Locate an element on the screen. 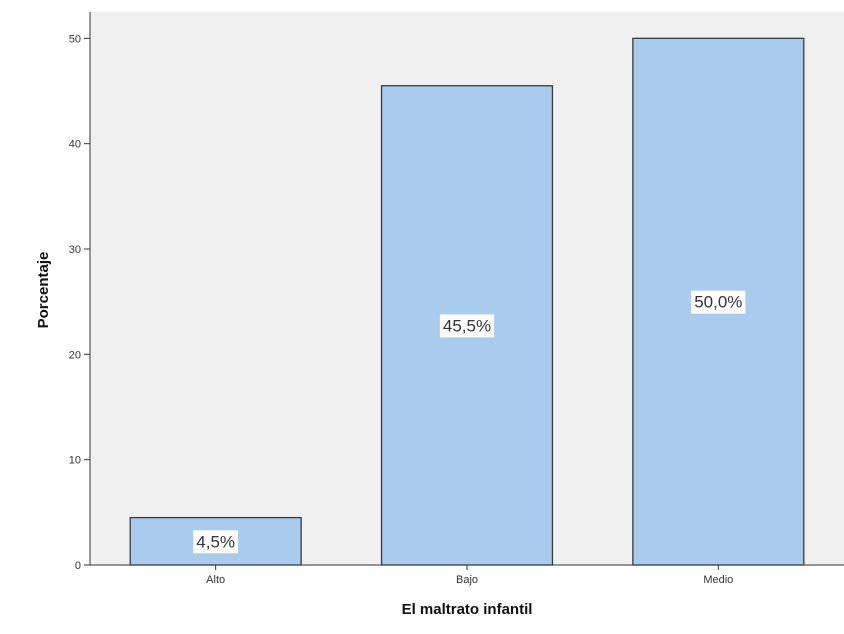  y-axis-title: Porcentaje is located at coordinates (43, 290).